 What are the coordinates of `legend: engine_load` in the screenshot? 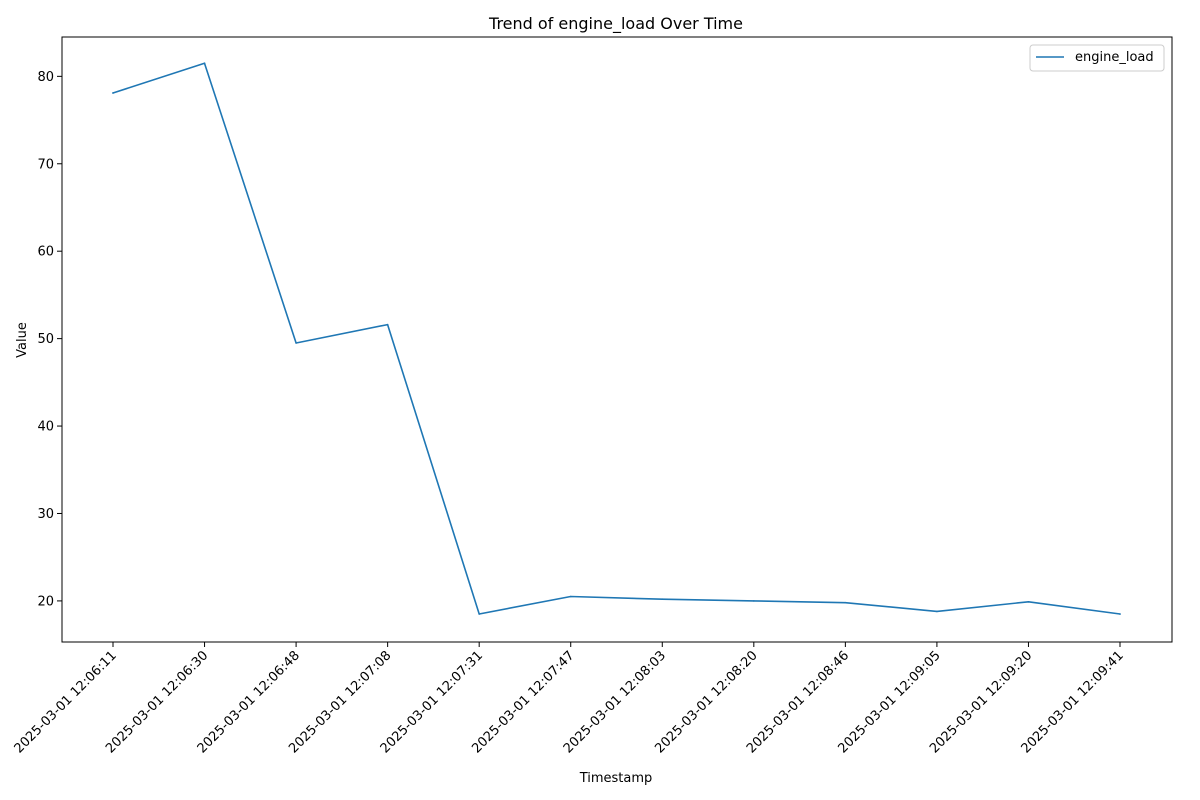 It's located at (1097, 58).